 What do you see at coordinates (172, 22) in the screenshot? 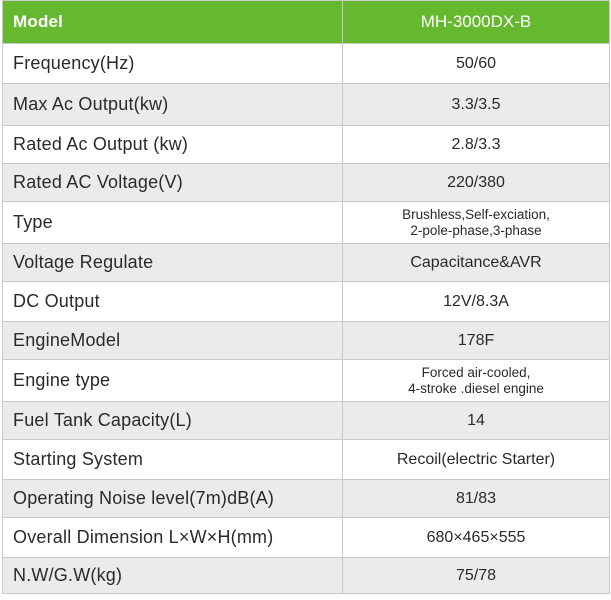
I see `header-label: Model` at bounding box center [172, 22].